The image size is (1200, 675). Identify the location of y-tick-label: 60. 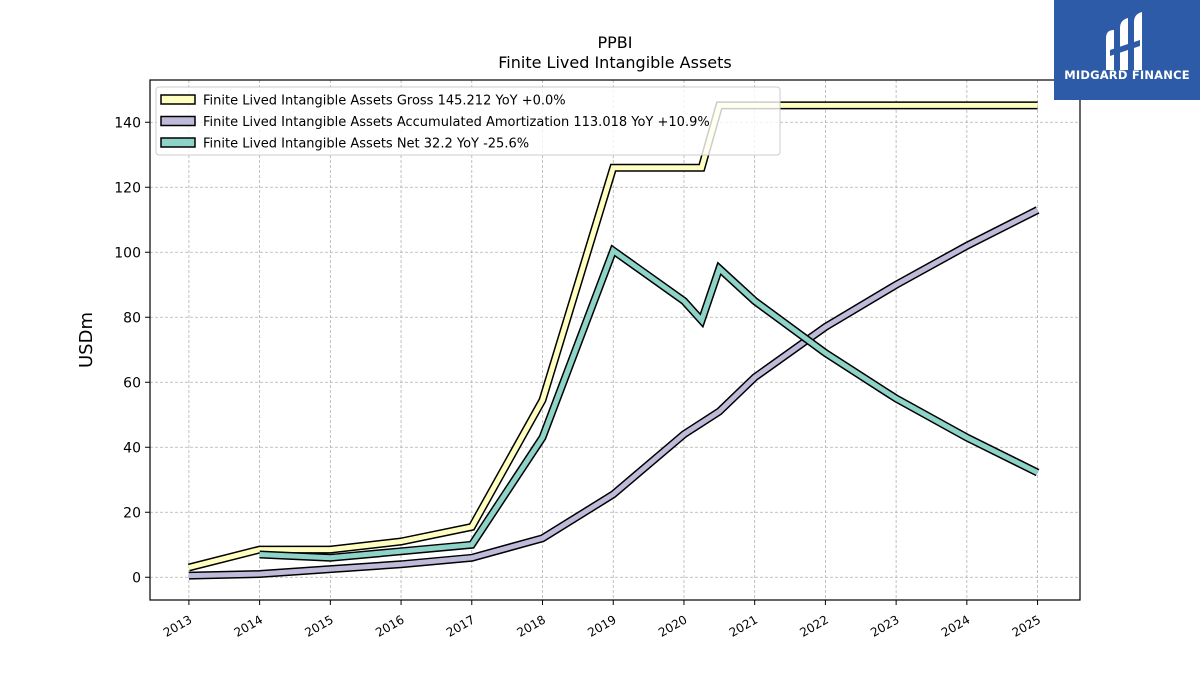
(132, 383).